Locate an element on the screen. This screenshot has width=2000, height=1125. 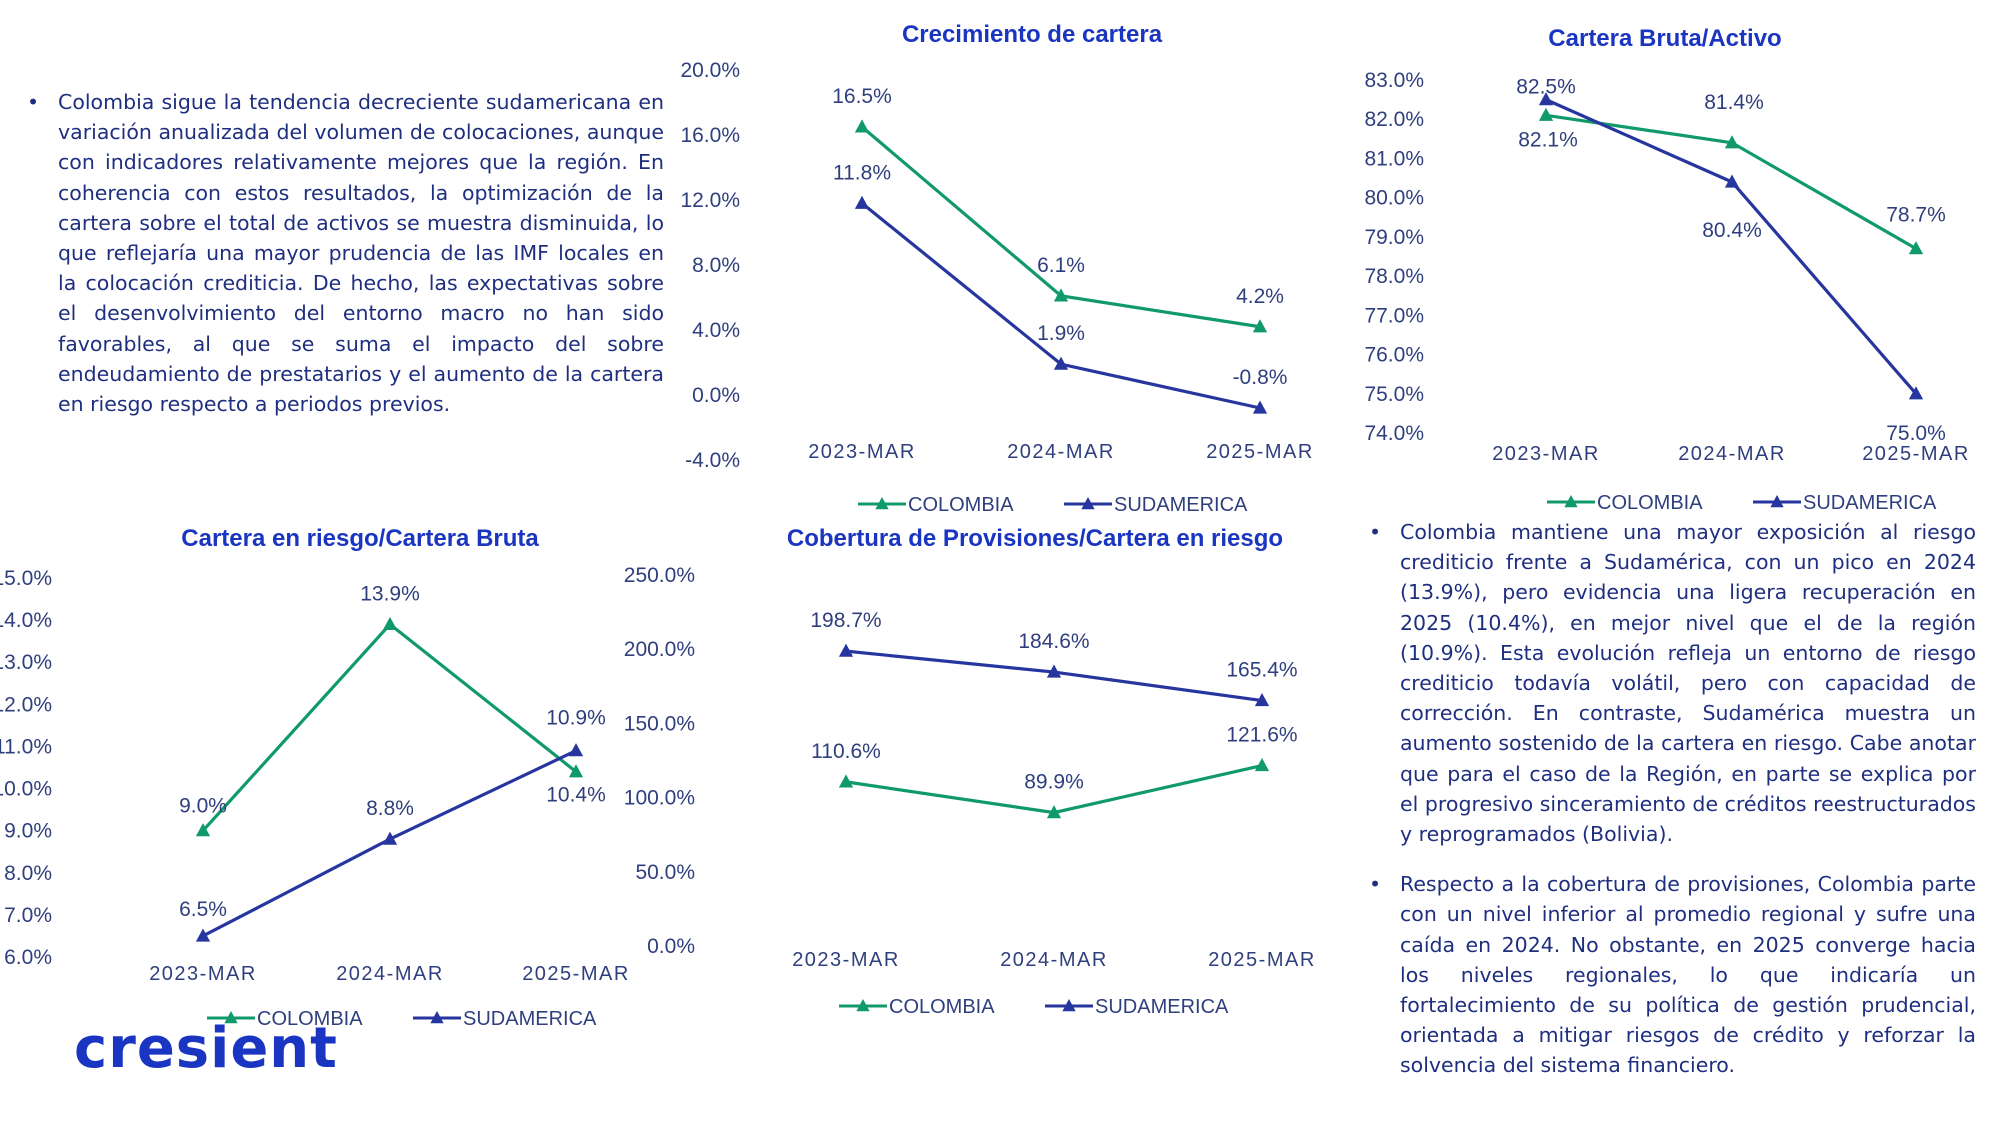
y-tick-label: 75.0% is located at coordinates (1394, 394).